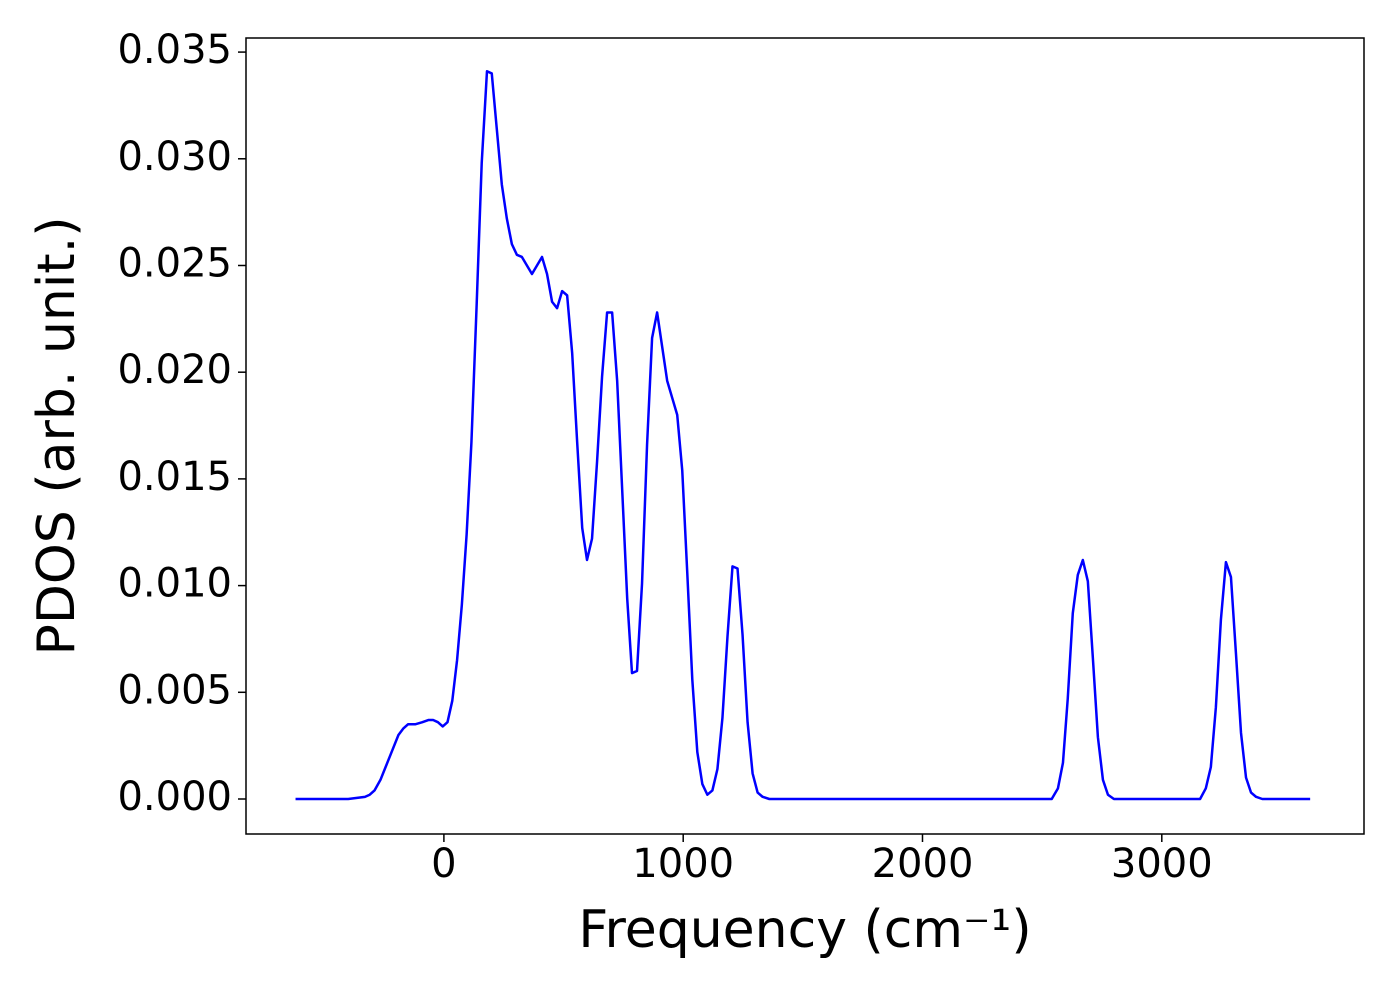 This screenshot has width=1400, height=1000. Describe the element at coordinates (174, 263) in the screenshot. I see `y-tick-label: 0.025` at that location.